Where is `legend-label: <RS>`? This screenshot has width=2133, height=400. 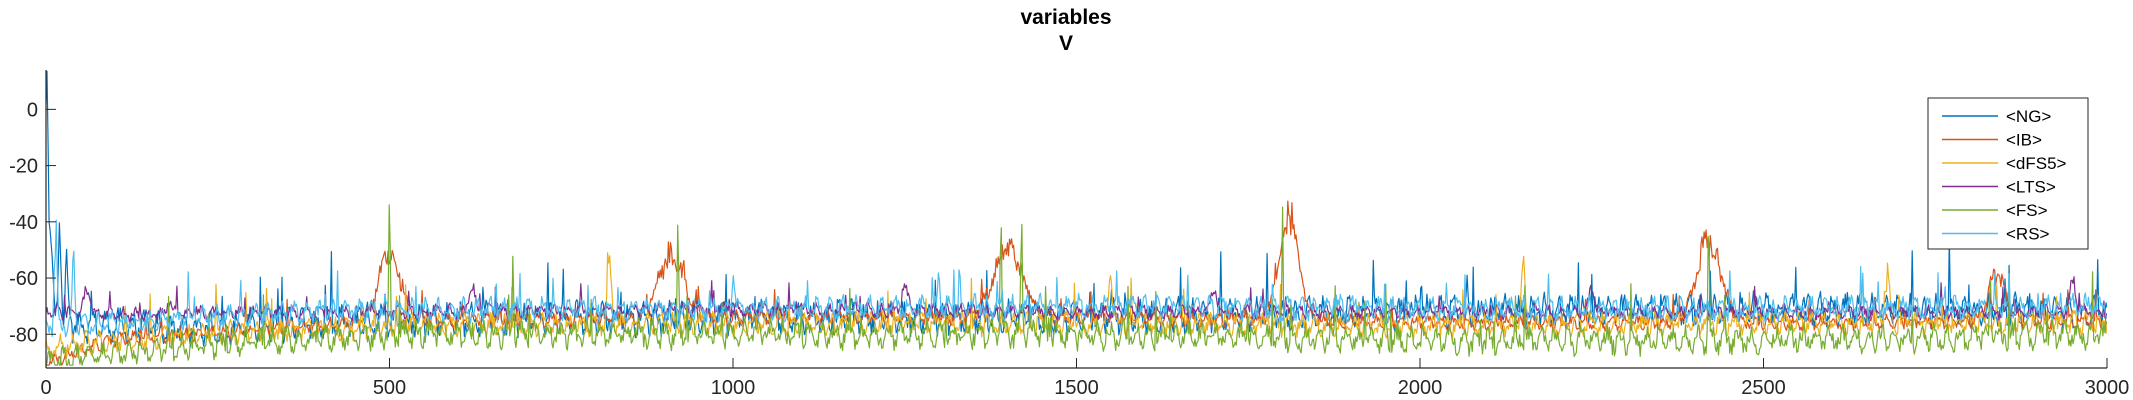
legend-label: <RS> is located at coordinates (2028, 234).